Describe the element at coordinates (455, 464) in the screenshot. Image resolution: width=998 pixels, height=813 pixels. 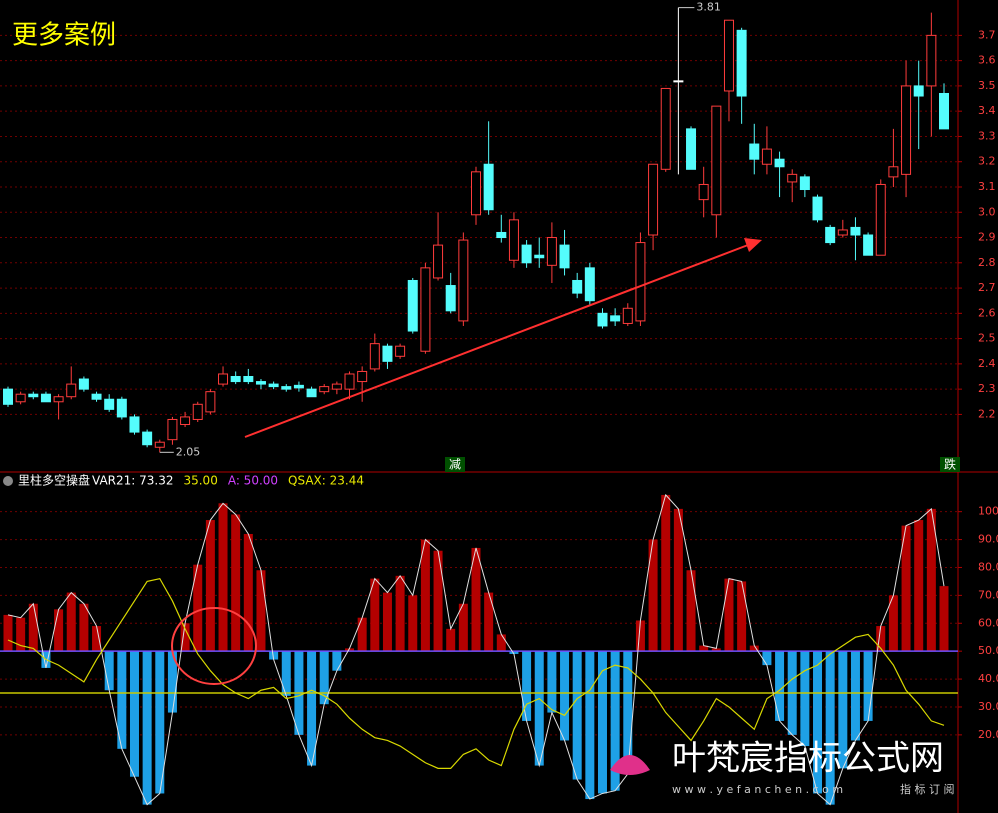
I see `signal-box` at that location.